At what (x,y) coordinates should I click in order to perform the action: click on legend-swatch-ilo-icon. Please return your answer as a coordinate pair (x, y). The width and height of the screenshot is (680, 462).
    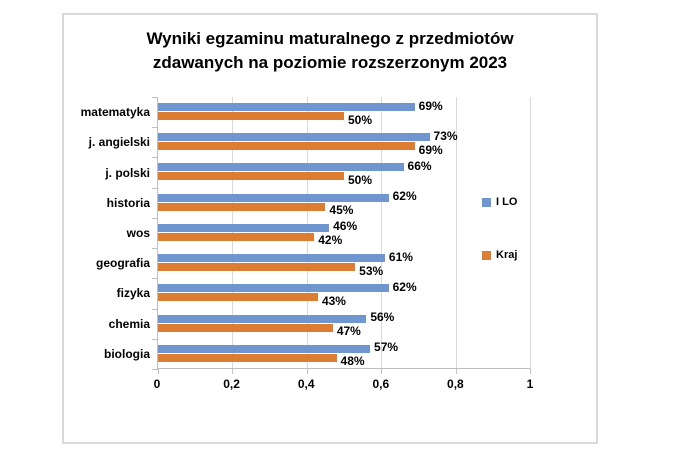
    Looking at the image, I should click on (486, 202).